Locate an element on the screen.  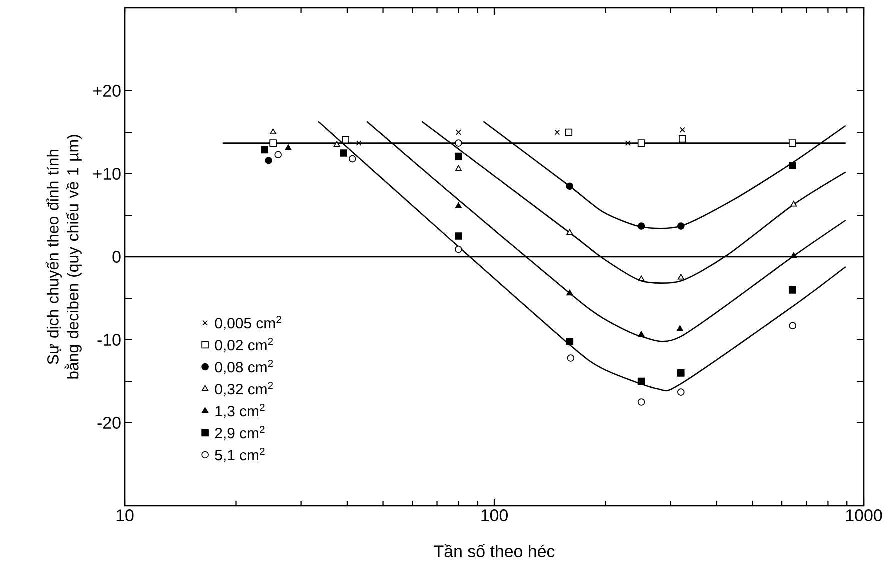
x-axis-title: Tần số theo héc is located at coordinates (494, 551).